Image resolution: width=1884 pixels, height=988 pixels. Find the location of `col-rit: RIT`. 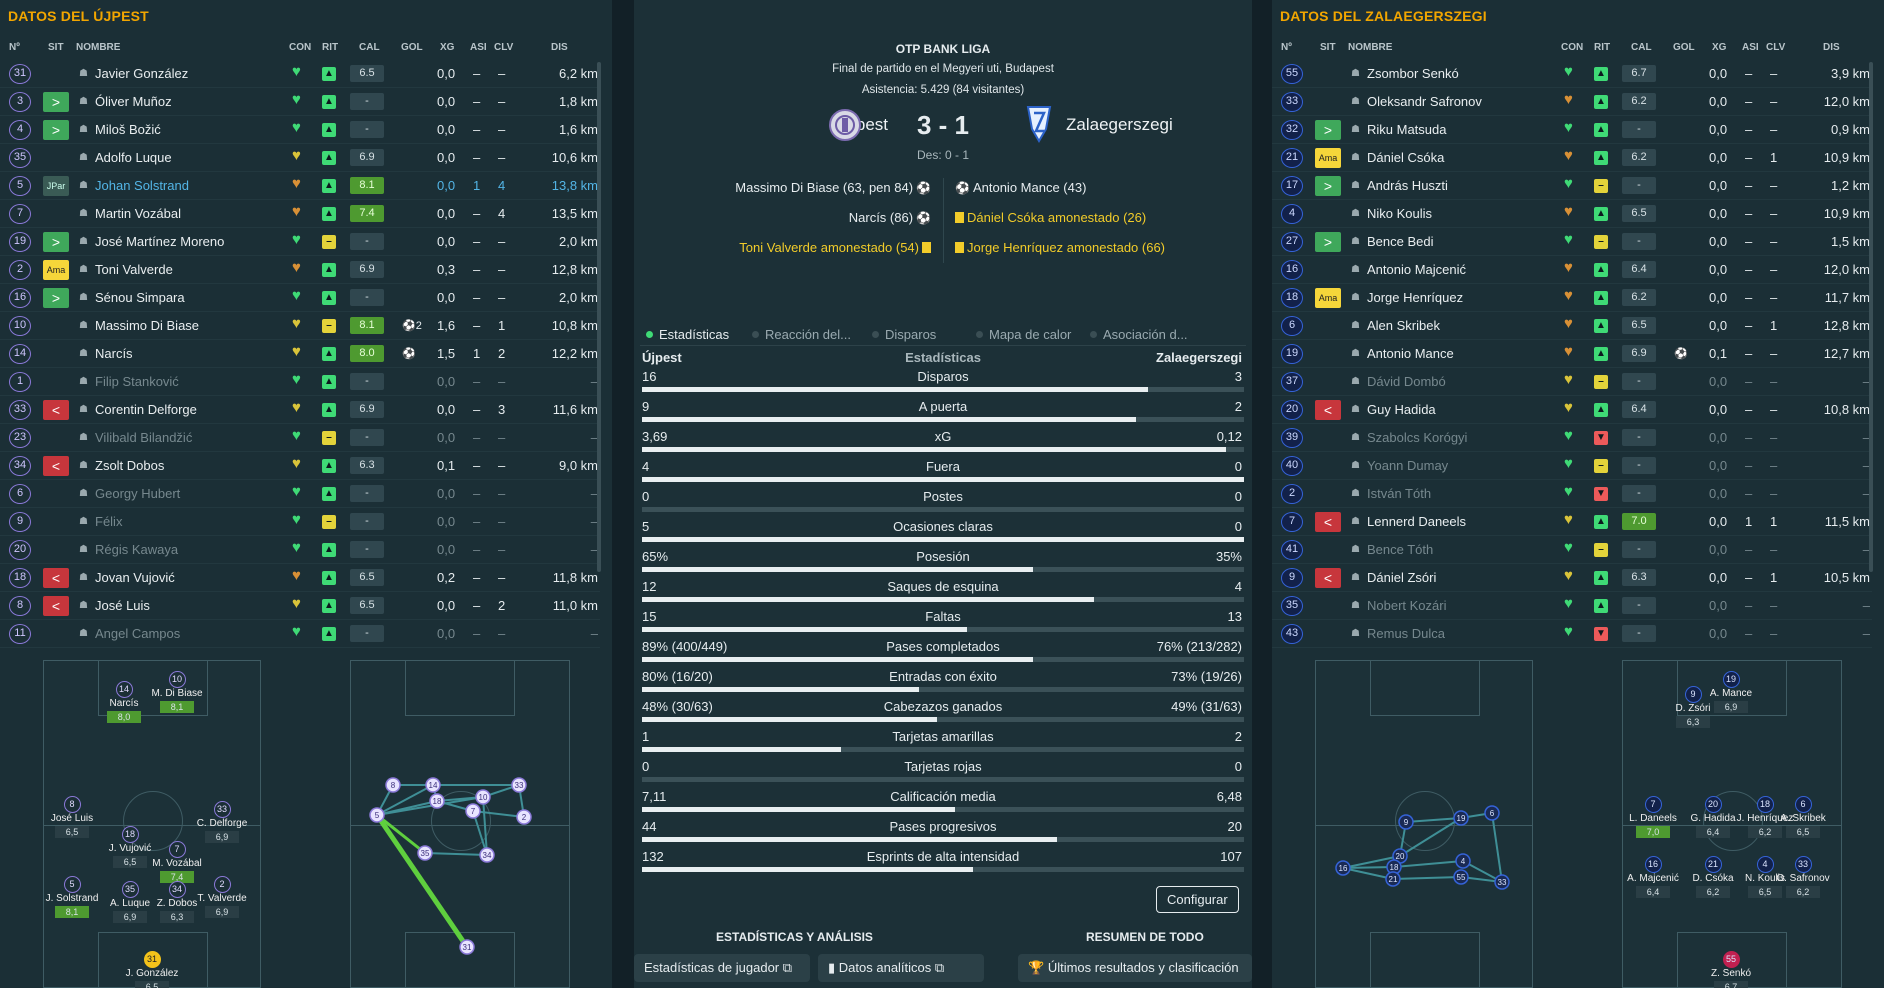

col-rit: RIT is located at coordinates (1602, 47).